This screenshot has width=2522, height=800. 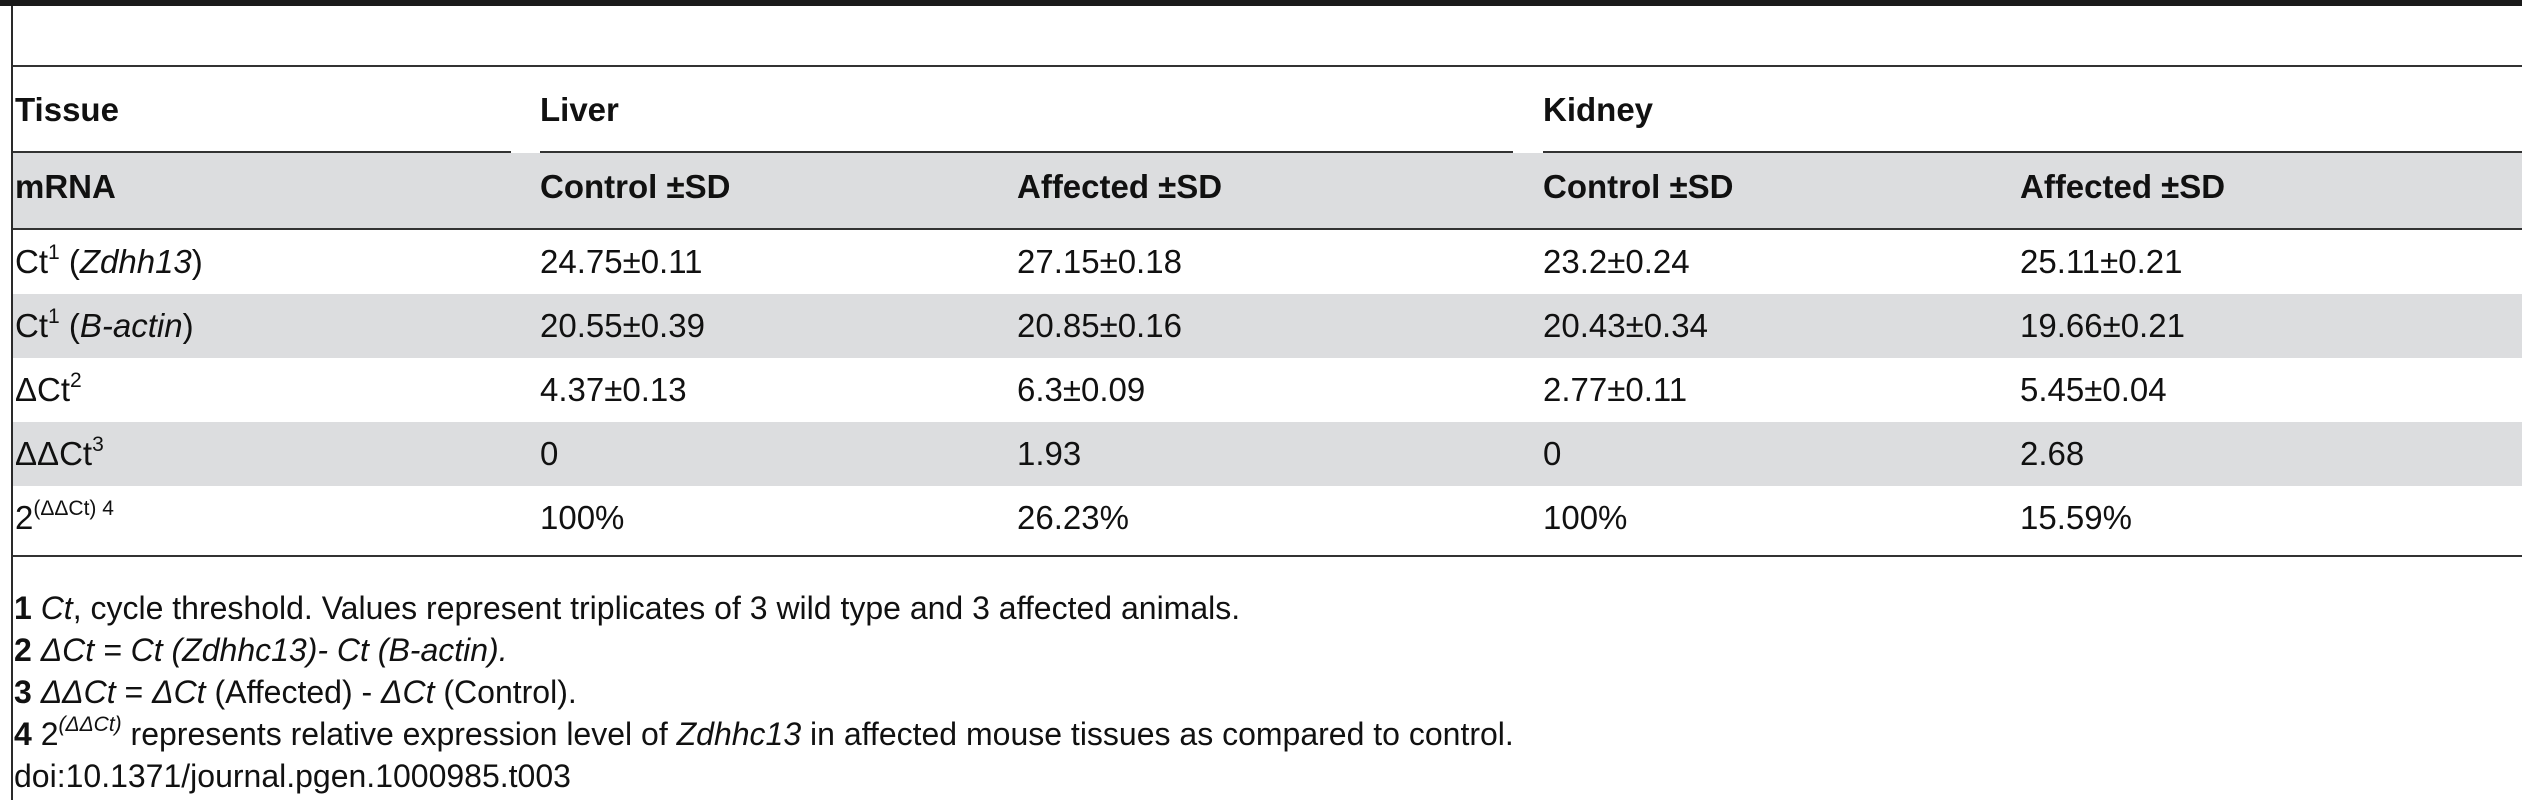 I want to click on table-bottom-rule, so click(x=1267, y=556).